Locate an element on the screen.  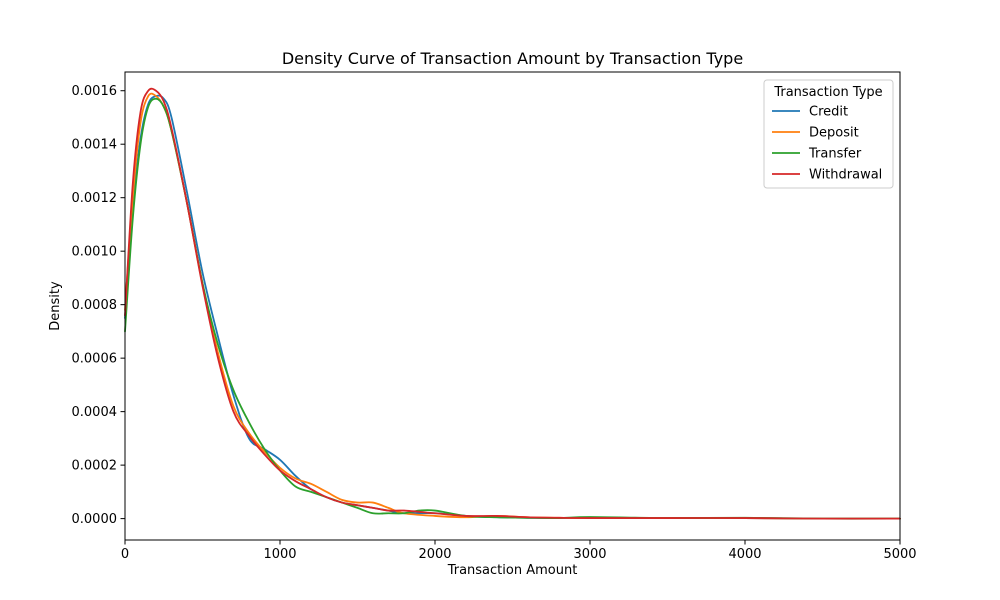
legend-title: Transaction Type is located at coordinates (827, 92).